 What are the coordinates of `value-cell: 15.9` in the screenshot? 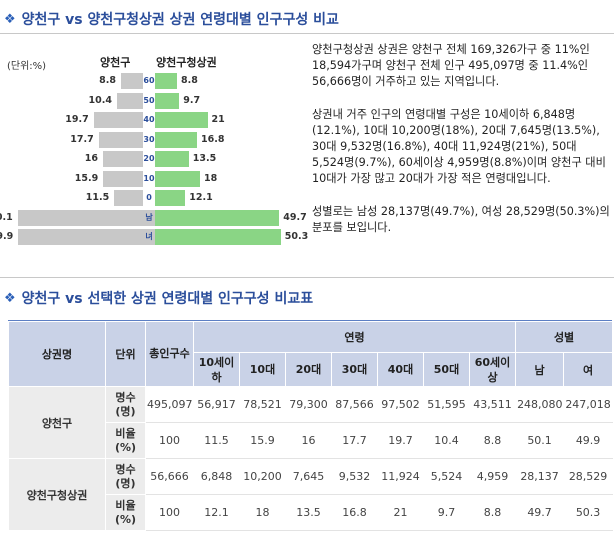 It's located at (262, 440).